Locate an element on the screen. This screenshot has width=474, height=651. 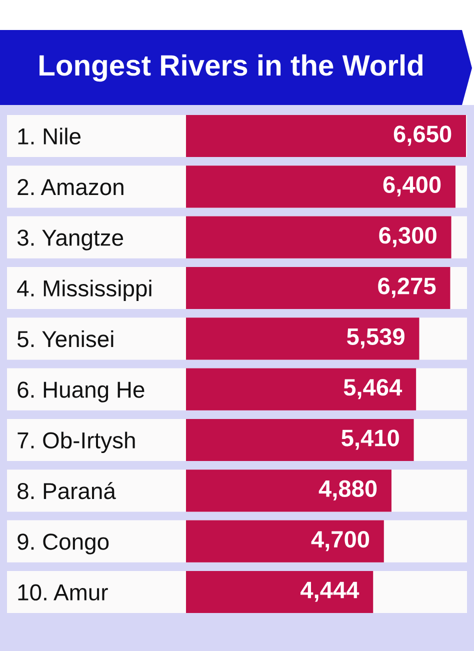
data-label: 6,650 is located at coordinates (423, 136).